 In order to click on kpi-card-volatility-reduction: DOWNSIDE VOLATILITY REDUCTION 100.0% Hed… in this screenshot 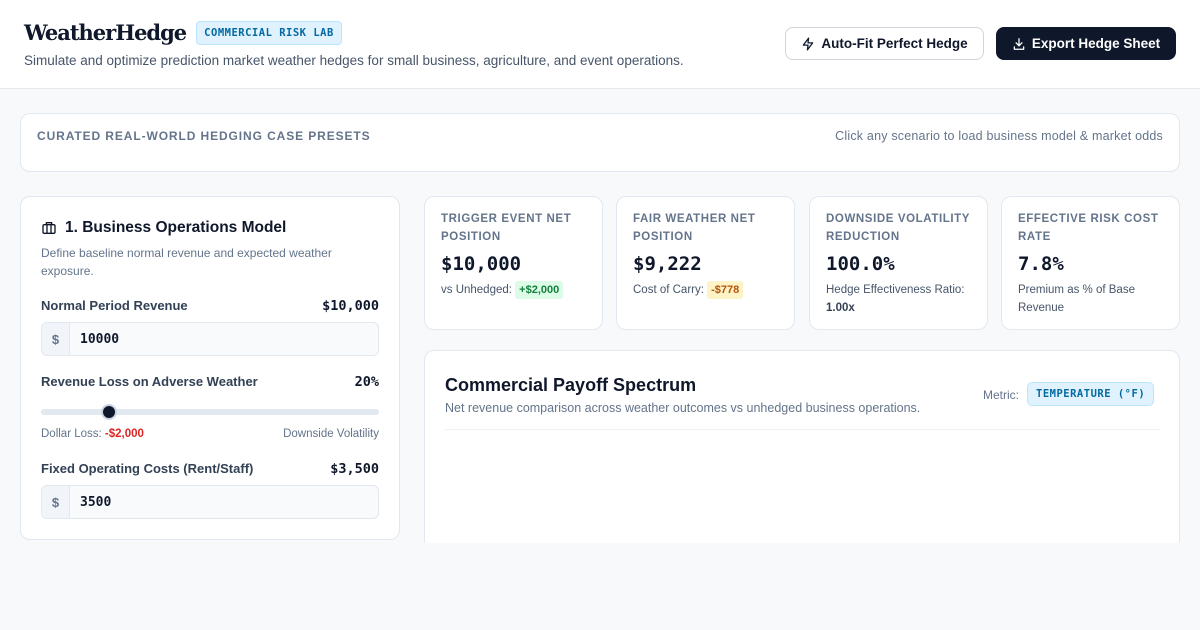, I will do `click(898, 263)`.